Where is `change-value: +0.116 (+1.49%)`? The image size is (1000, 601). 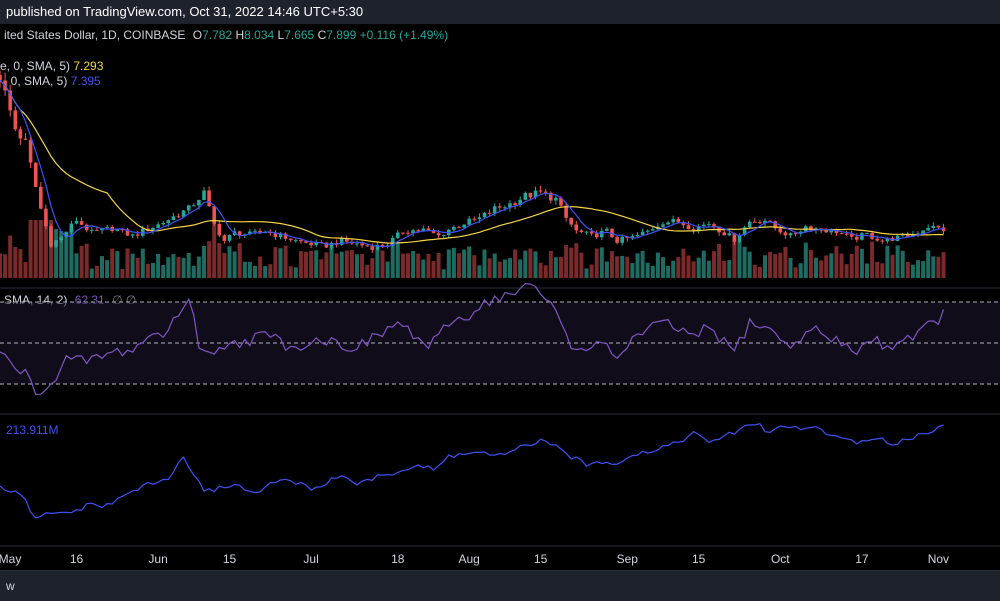 change-value: +0.116 (+1.49%) is located at coordinates (404, 35).